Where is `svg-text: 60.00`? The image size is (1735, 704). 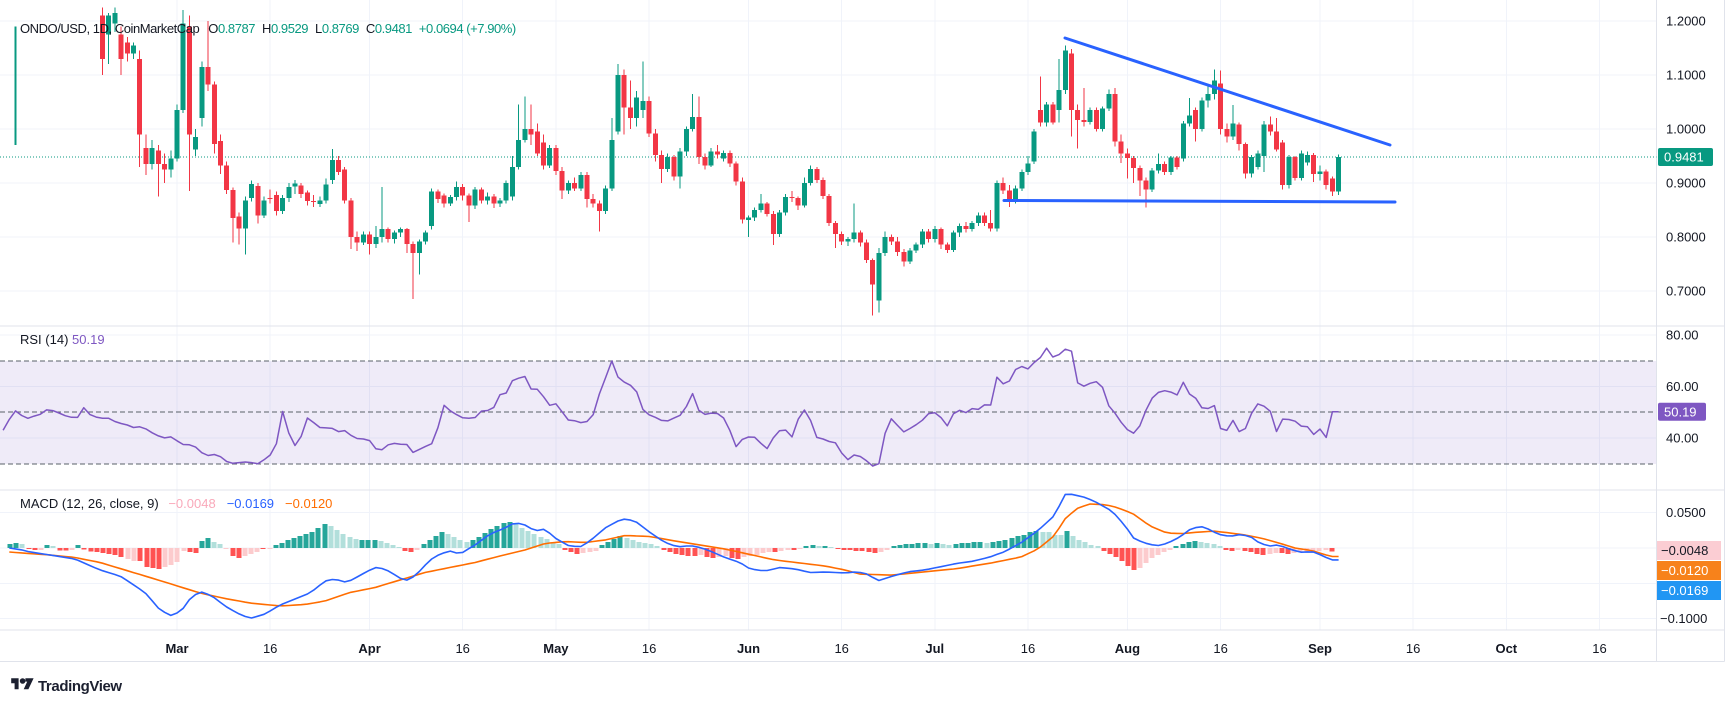
svg-text: 60.00 is located at coordinates (1682, 386).